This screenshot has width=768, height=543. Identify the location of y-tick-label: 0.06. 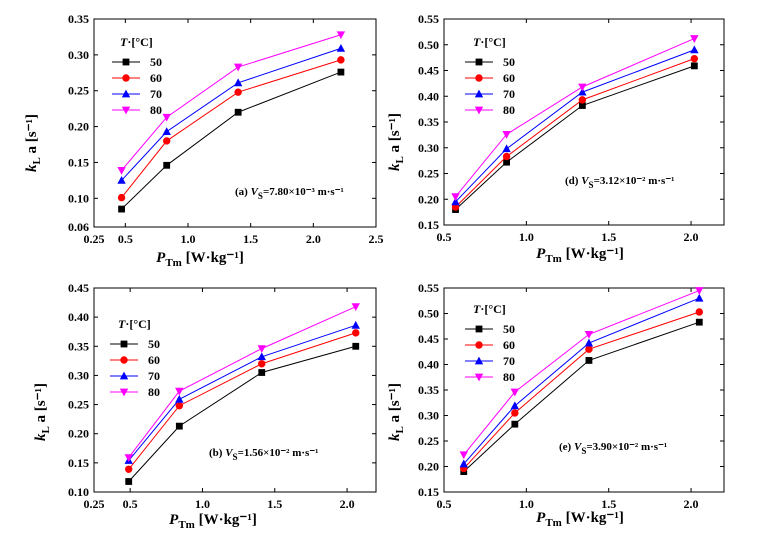
(78, 227).